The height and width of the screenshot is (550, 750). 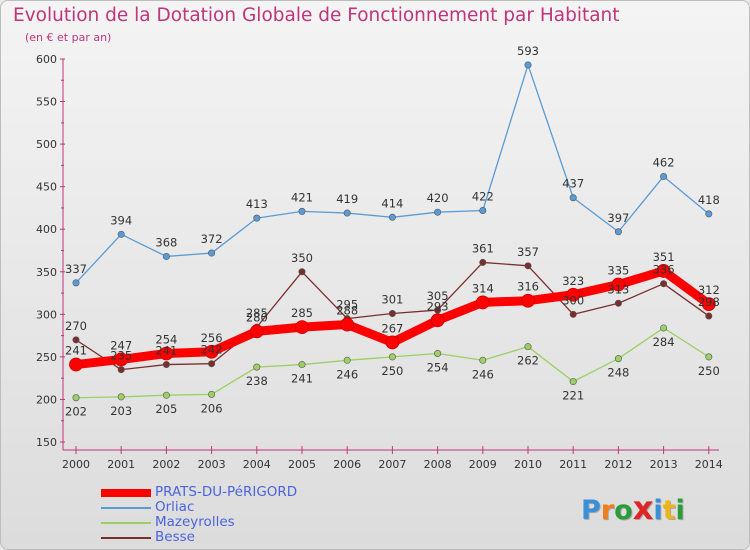 I want to click on data-label: 280, so click(x=257, y=317).